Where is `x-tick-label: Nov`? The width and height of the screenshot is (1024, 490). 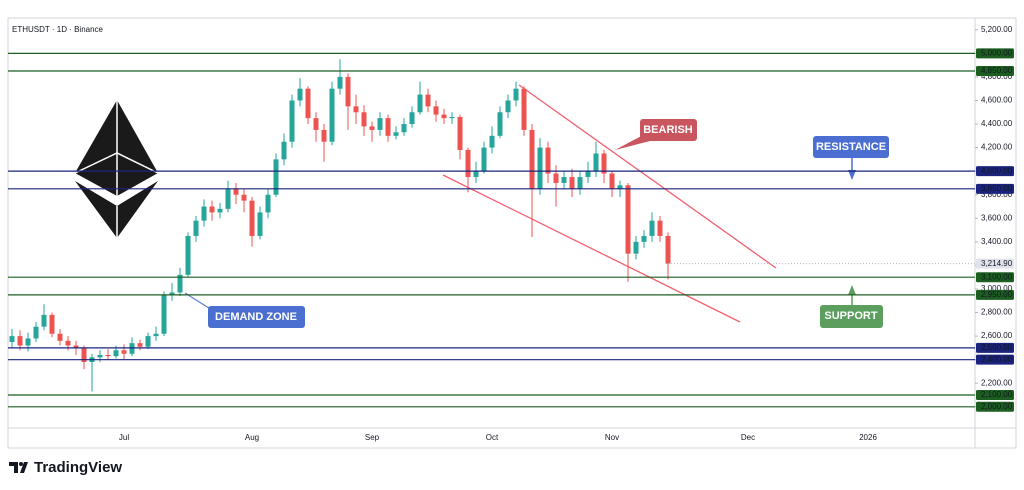 x-tick-label: Nov is located at coordinates (612, 437).